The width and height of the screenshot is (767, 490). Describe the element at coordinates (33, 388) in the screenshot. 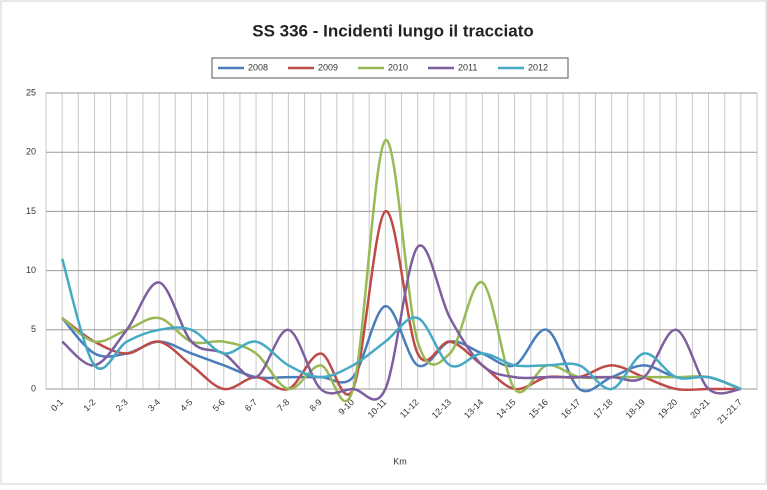

I see `y-tick-label: 0` at that location.